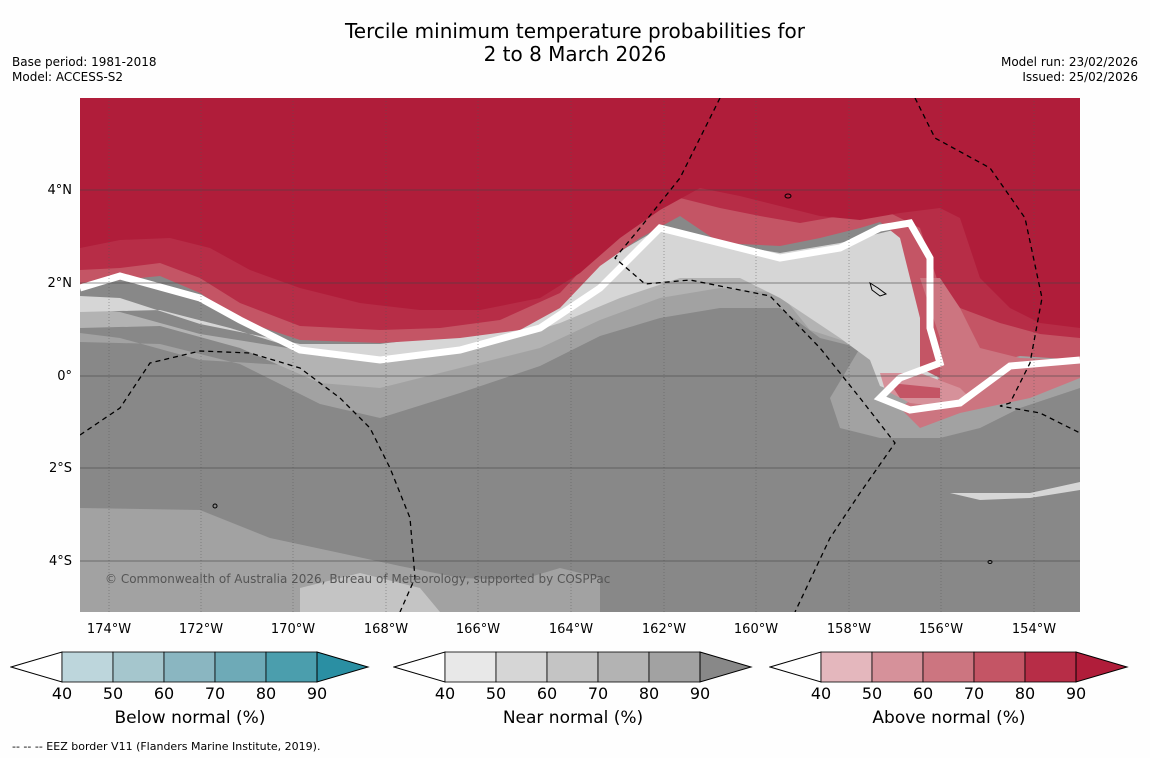 This screenshot has height=758, width=1150. I want to click on colorbar-near-normal, so click(573, 667).